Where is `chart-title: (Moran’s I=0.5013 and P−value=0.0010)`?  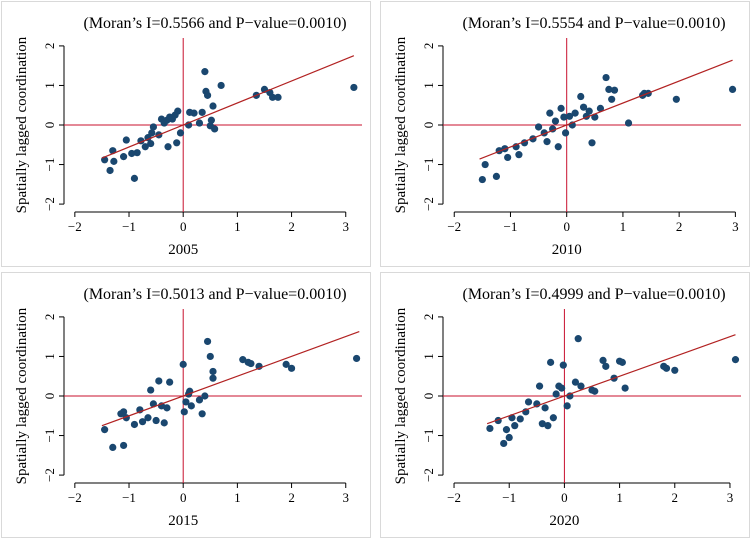 chart-title: (Moran’s I=0.5013 and P−value=0.0010) is located at coordinates (214, 294).